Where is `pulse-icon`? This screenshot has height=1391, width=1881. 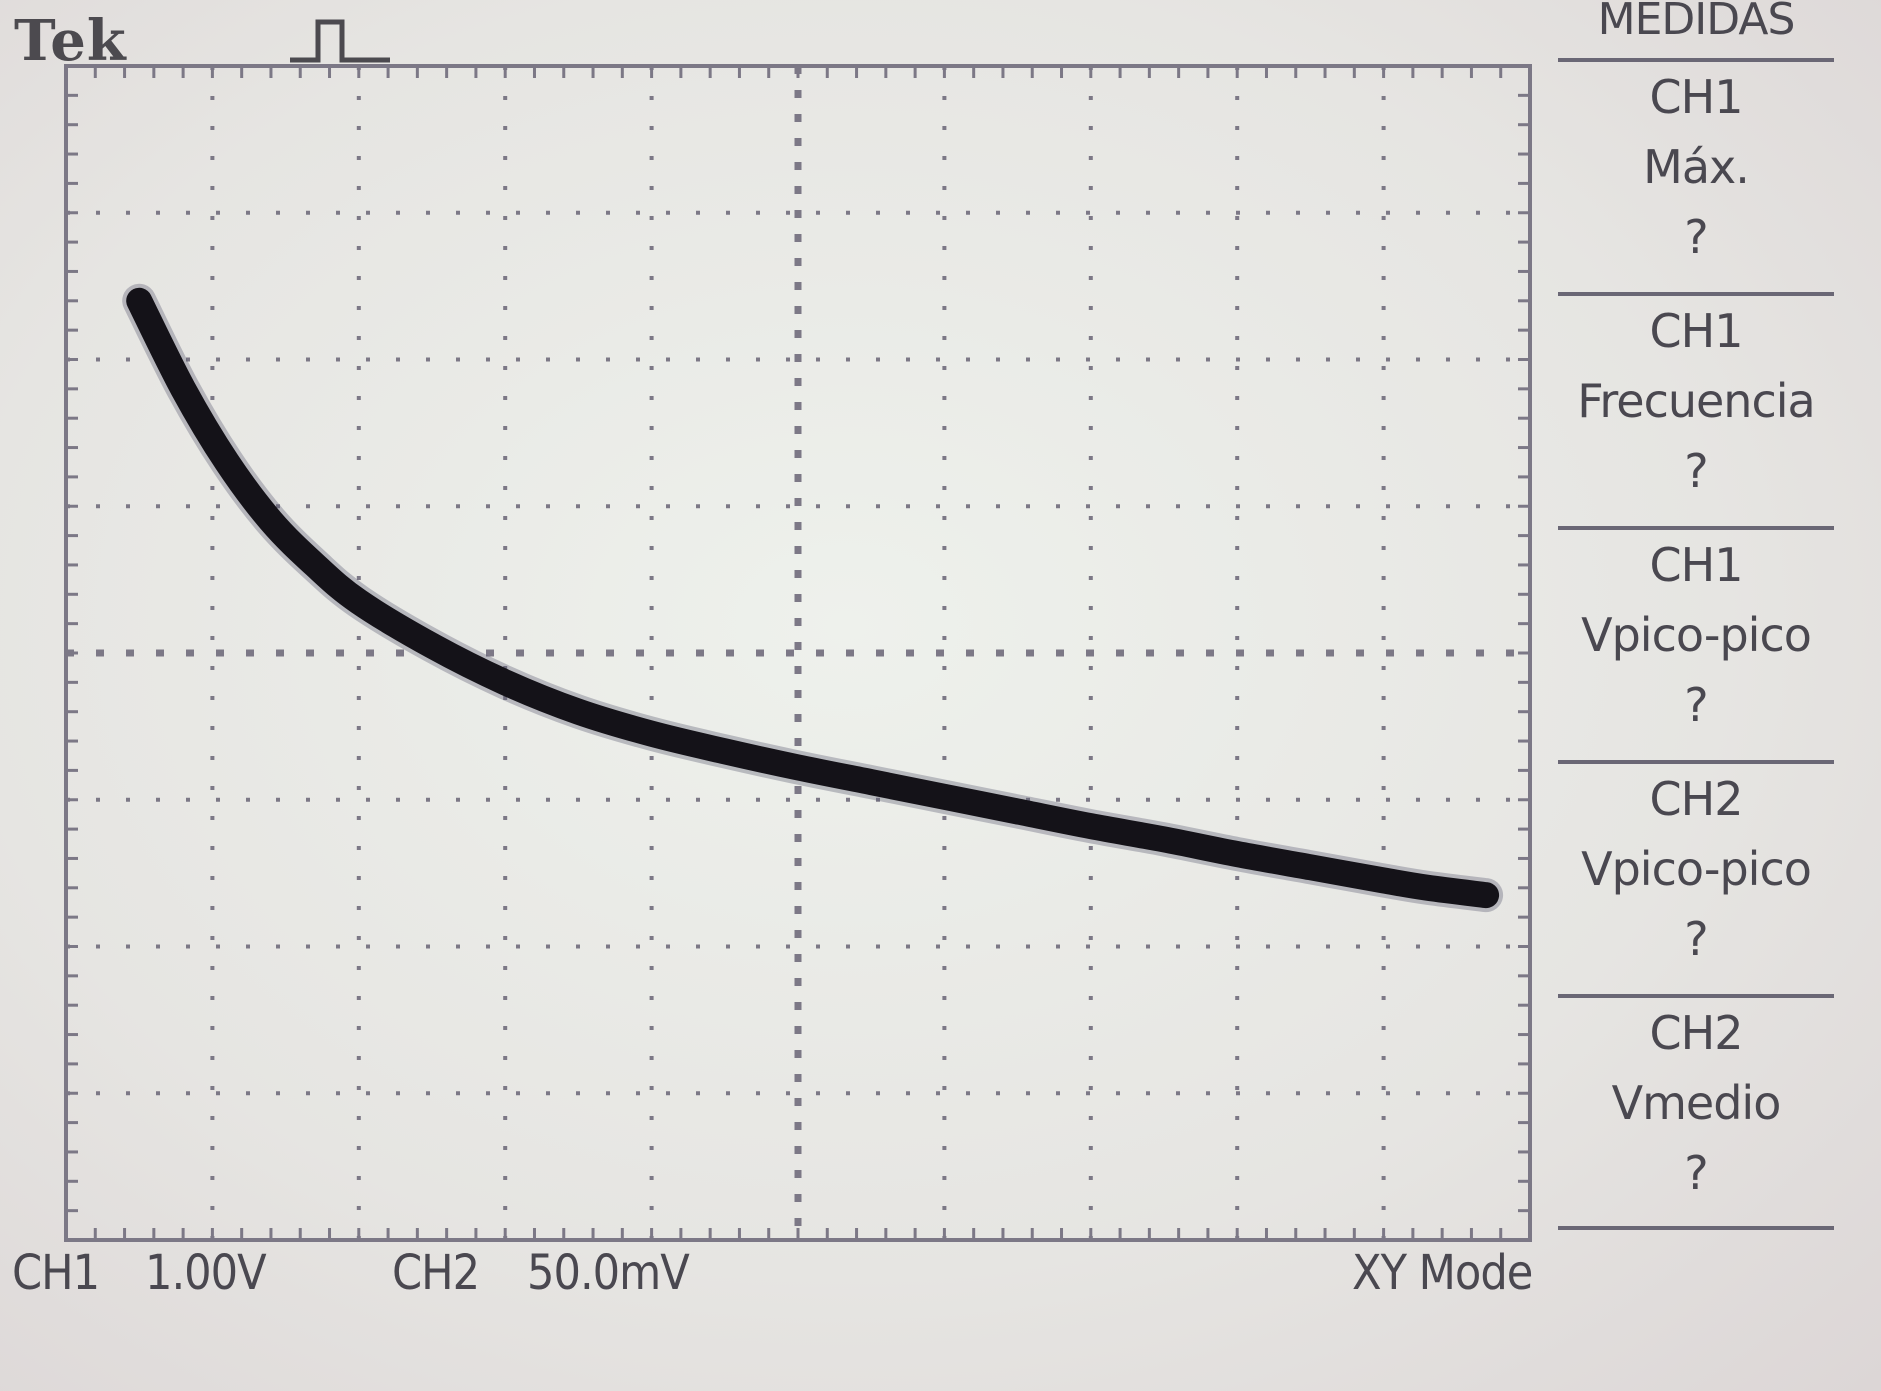 pulse-icon is located at coordinates (340, 41).